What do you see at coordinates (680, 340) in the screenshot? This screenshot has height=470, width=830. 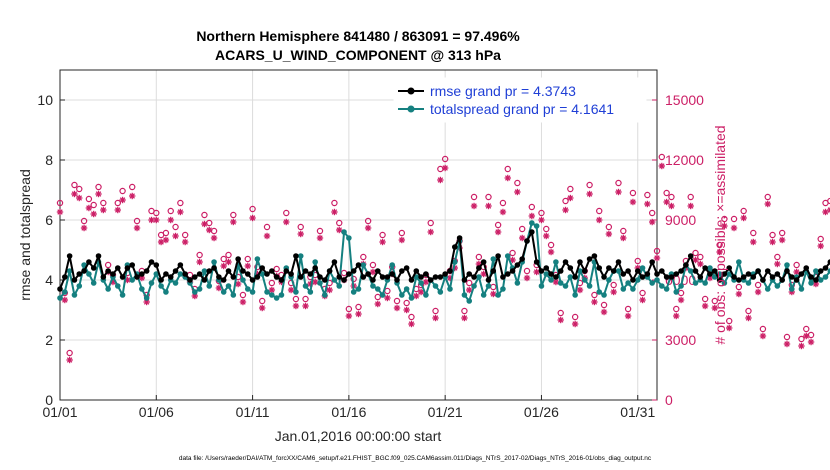 I see `y-right-tick-label: 3000` at bounding box center [680, 340].